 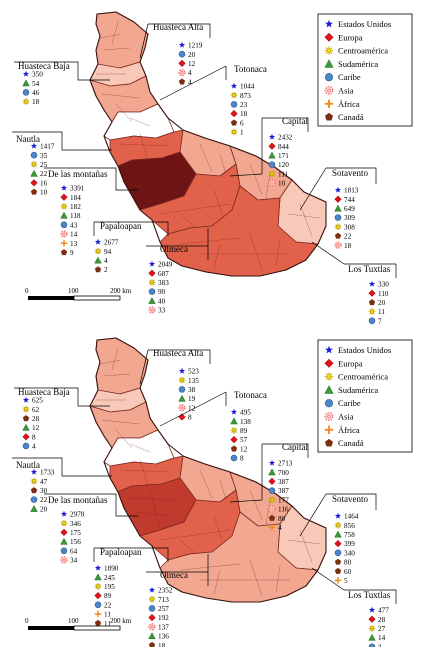 I want to click on scale-label: 200 km, so click(x=121, y=621).